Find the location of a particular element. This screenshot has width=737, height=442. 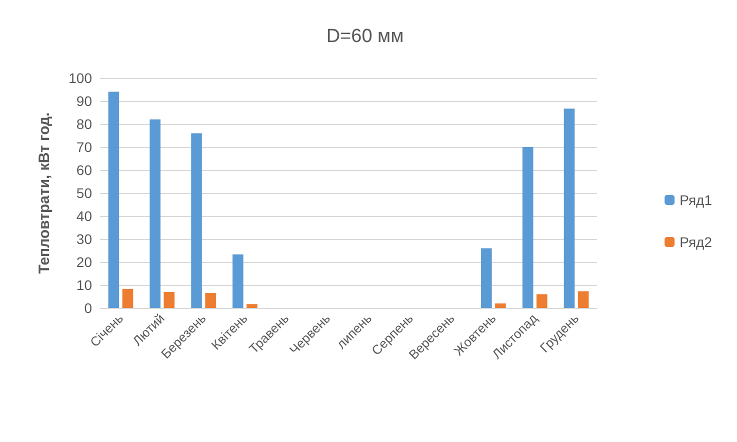

y-tick-label: 40 is located at coordinates (84, 216).